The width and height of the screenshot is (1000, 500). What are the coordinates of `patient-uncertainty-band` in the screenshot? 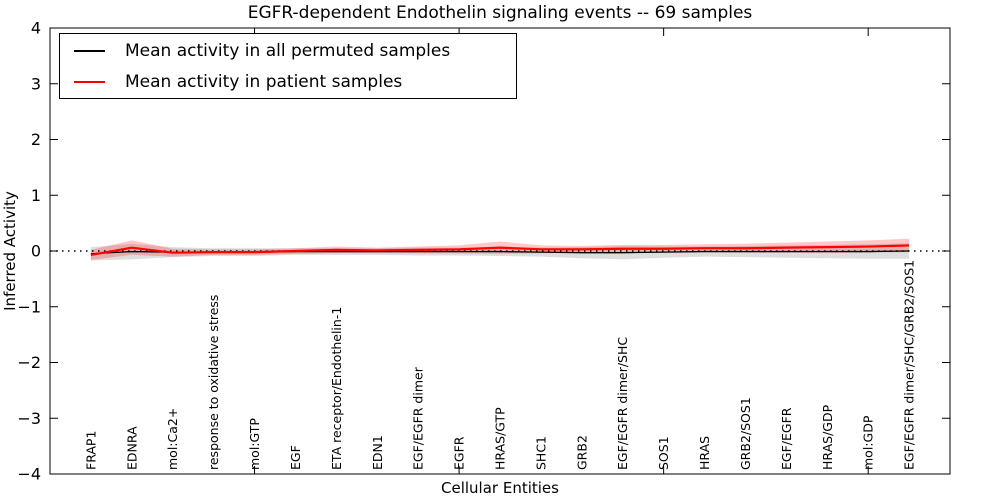 It's located at (500, 249).